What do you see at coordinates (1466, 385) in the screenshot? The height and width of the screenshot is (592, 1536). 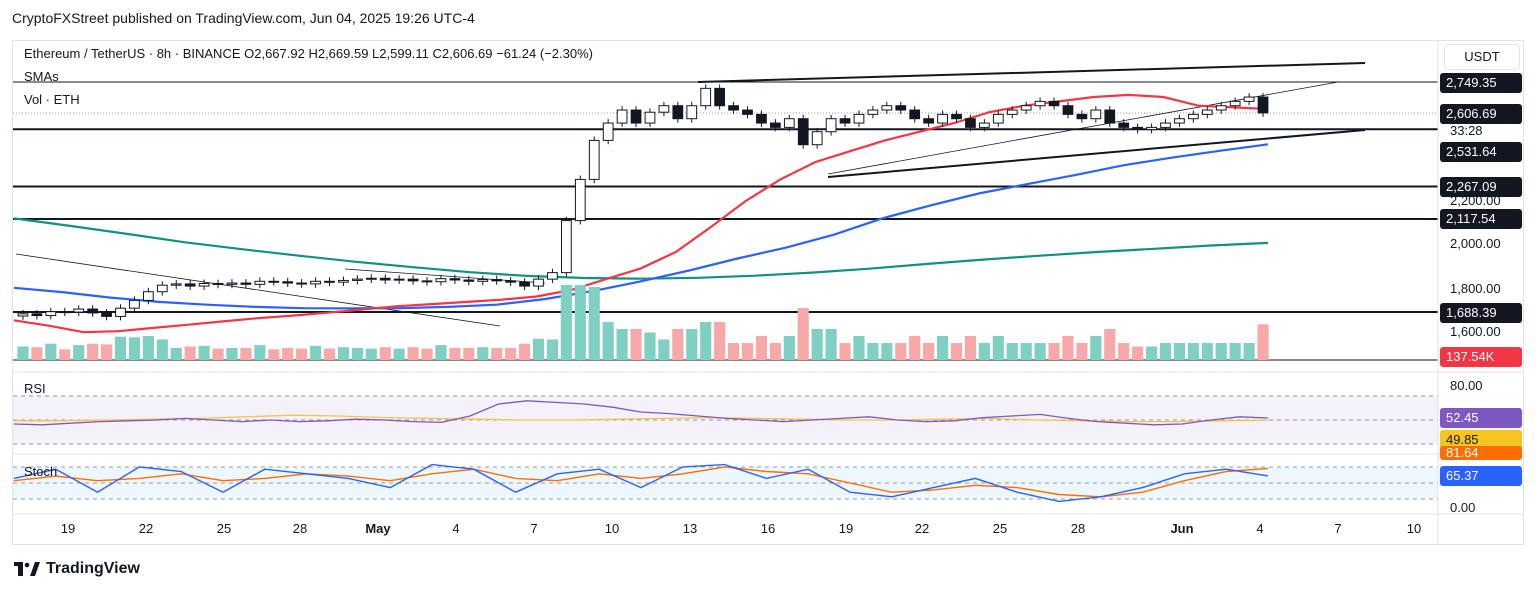 I see `rsi-upper-tick: 80.00` at bounding box center [1466, 385].